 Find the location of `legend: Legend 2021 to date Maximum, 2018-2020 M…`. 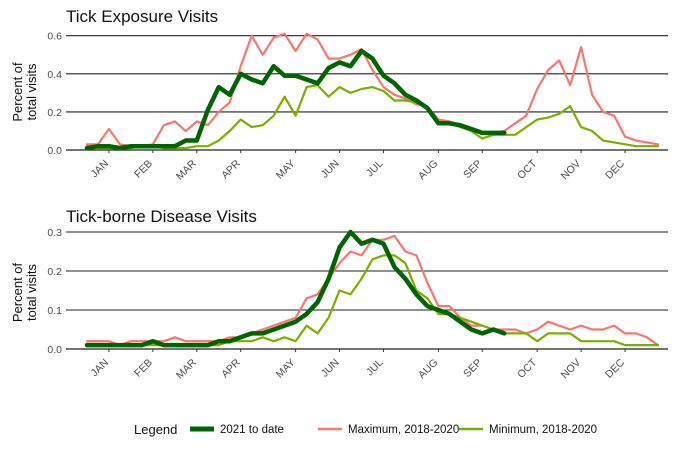

legend: Legend 2021 to date Maximum, 2018-2020 M… is located at coordinates (365, 429).